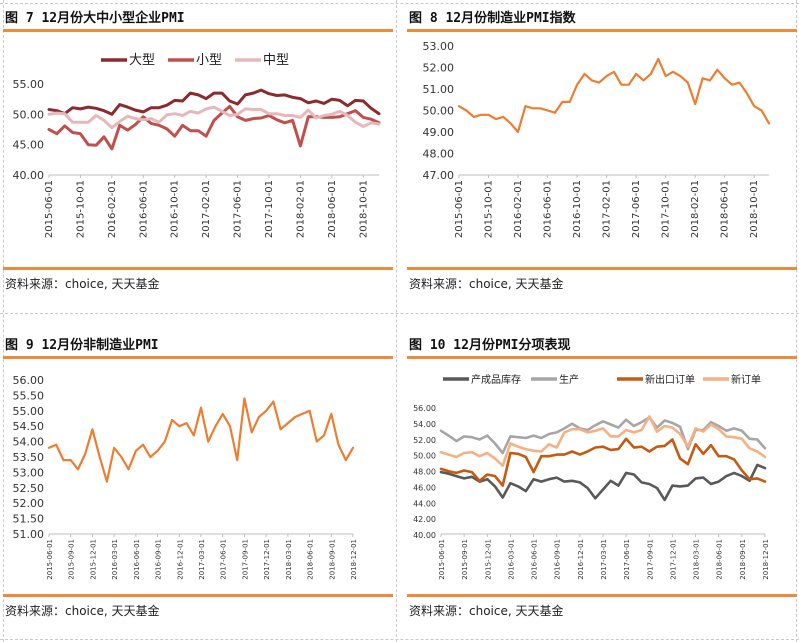  Describe the element at coordinates (424, 519) in the screenshot. I see `y-tick-label: 42.00` at that location.